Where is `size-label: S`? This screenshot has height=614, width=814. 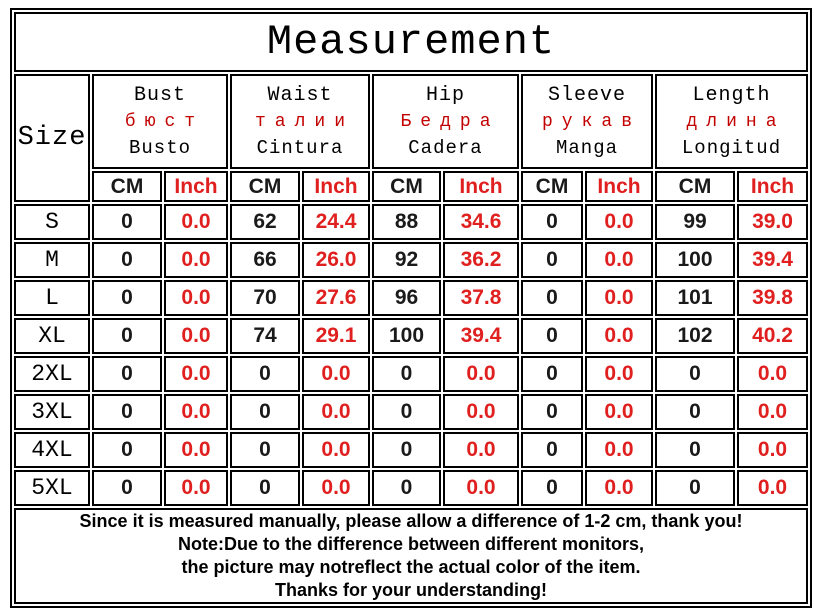
size-label: S is located at coordinates (52, 222).